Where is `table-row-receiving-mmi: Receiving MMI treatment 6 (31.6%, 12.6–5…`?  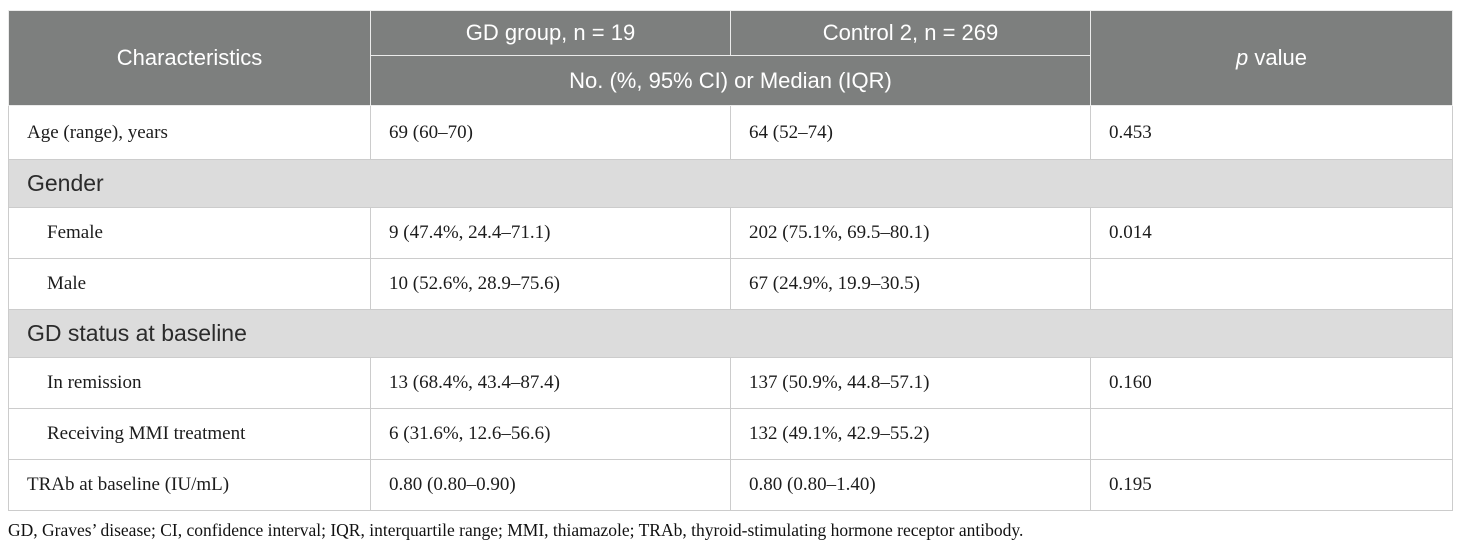 table-row-receiving-mmi: Receiving MMI treatment 6 (31.6%, 12.6–5… is located at coordinates (730, 434).